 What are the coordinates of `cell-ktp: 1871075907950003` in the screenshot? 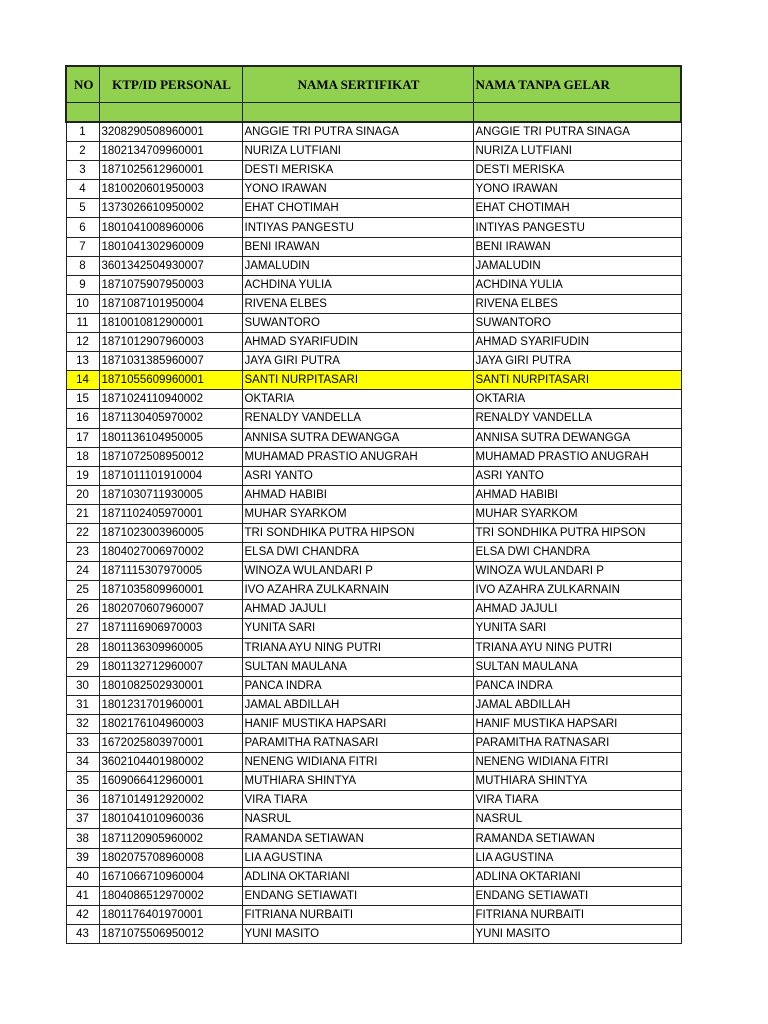 It's located at (170, 284).